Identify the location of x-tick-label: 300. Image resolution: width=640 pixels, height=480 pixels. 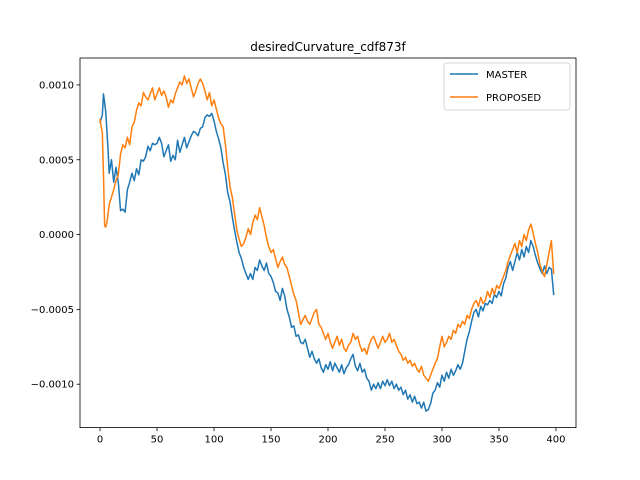
(441, 440).